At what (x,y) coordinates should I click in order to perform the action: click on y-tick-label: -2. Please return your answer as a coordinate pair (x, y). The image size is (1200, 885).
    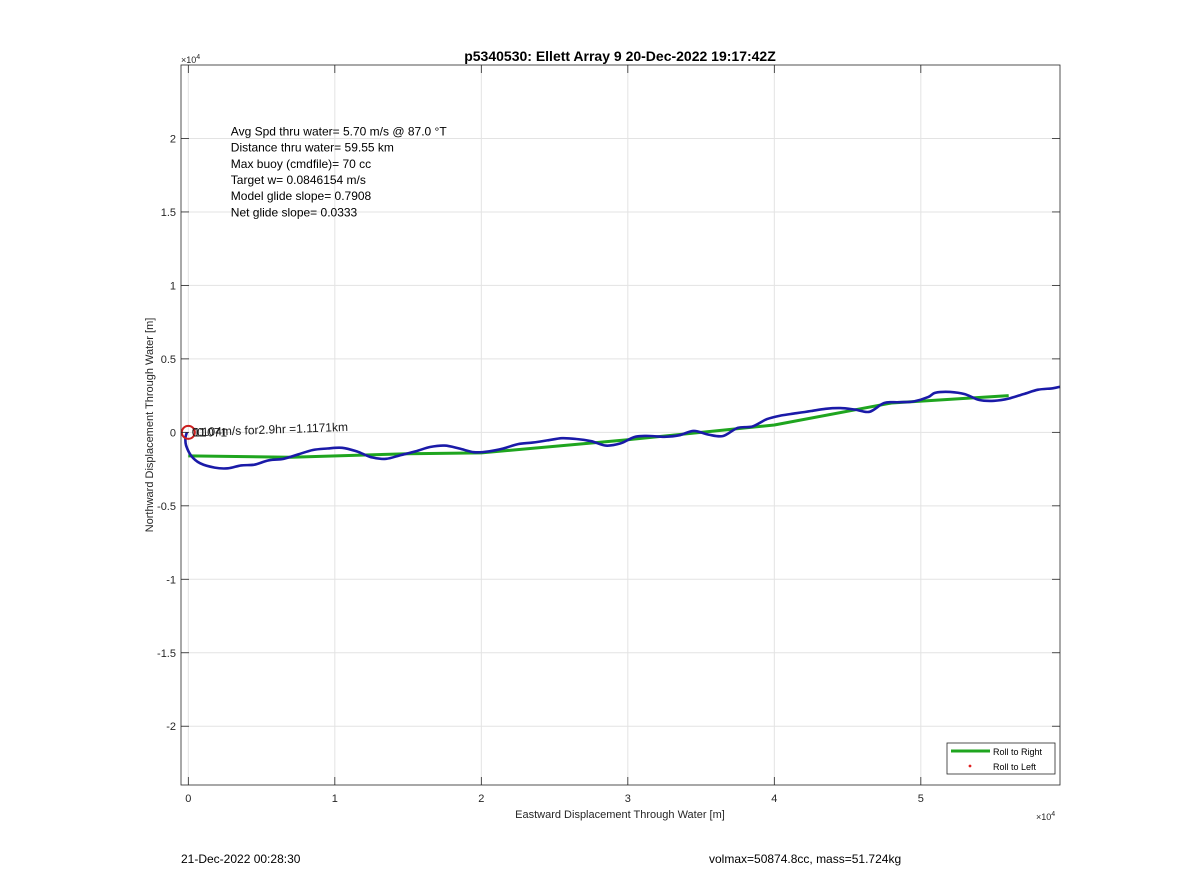
    Looking at the image, I should click on (171, 727).